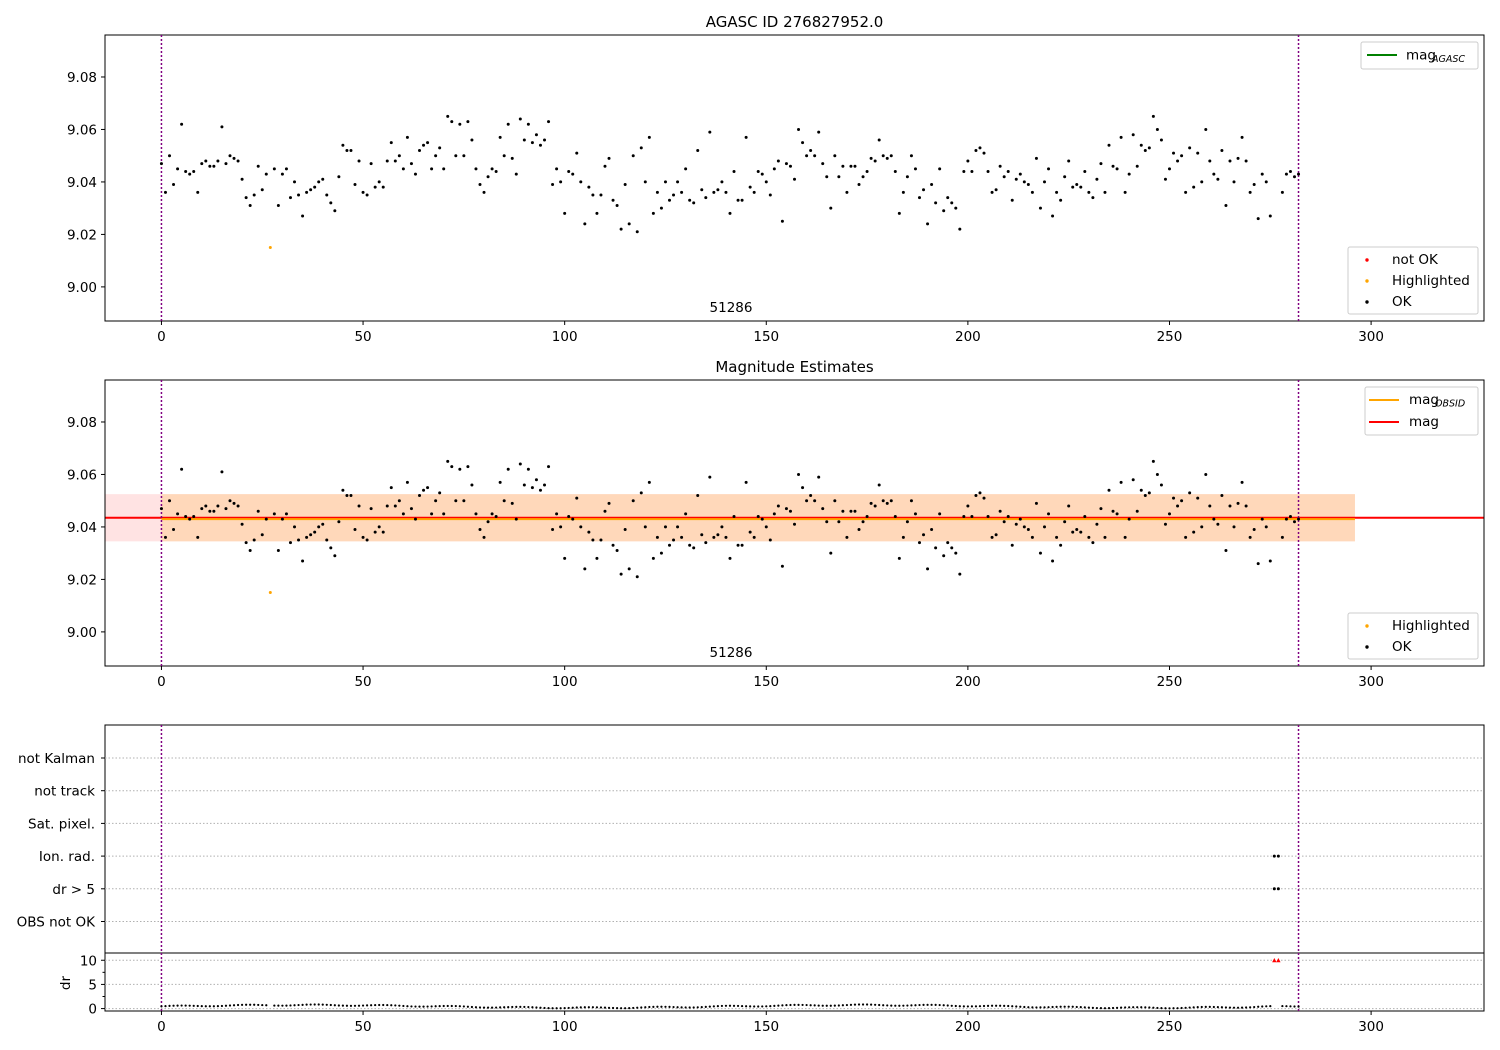 The height and width of the screenshot is (1050, 1500). Describe the element at coordinates (565, 682) in the screenshot. I see `x-tick-label: 100` at that location.